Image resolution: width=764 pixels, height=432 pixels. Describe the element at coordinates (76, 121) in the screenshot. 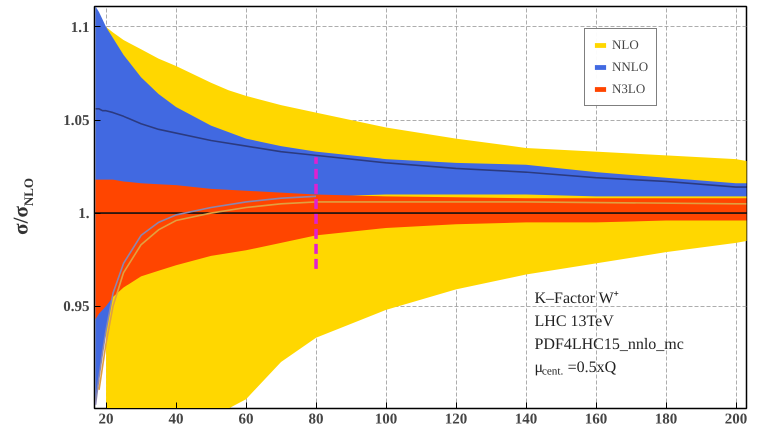

I see `y-tick-label: 1.05` at that location.